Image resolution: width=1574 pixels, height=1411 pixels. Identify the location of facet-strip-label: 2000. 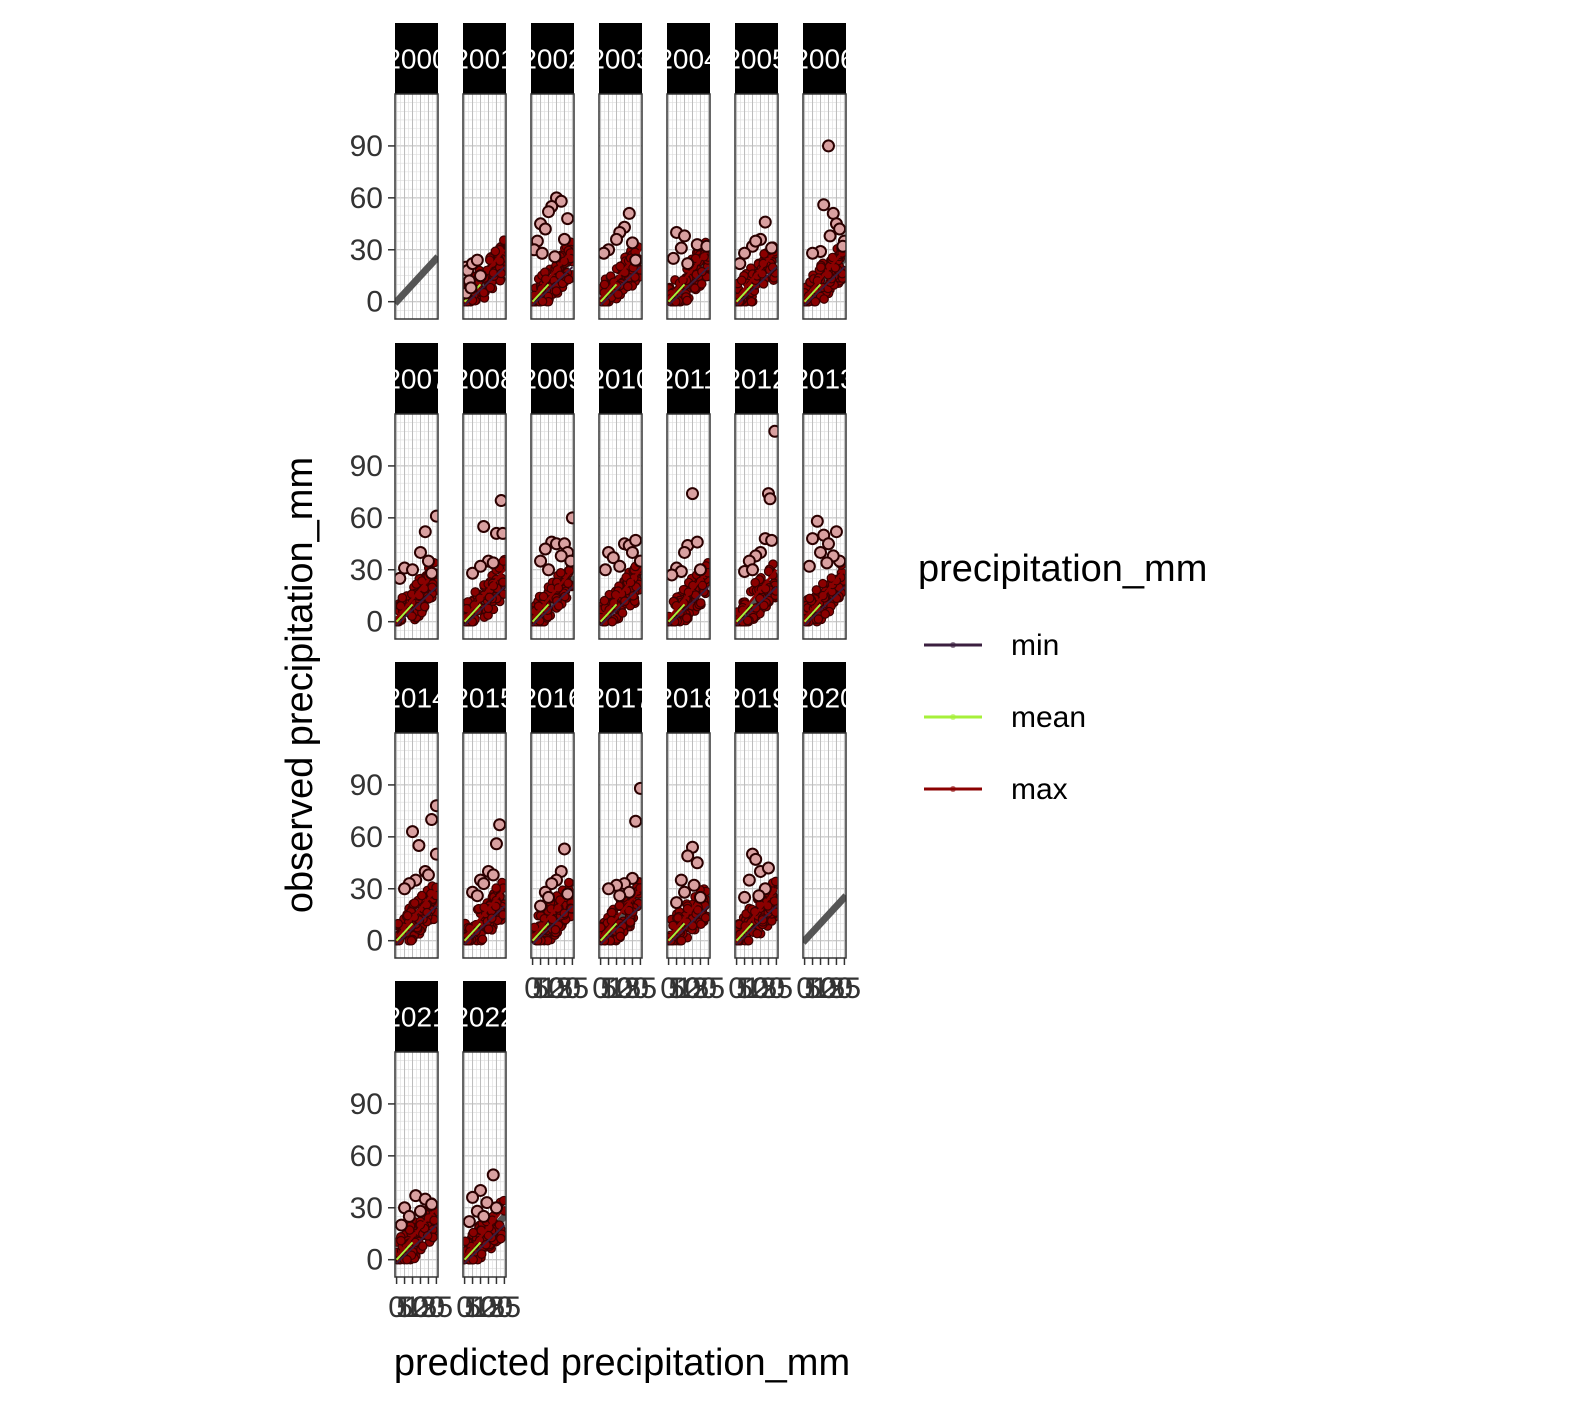
(416, 59).